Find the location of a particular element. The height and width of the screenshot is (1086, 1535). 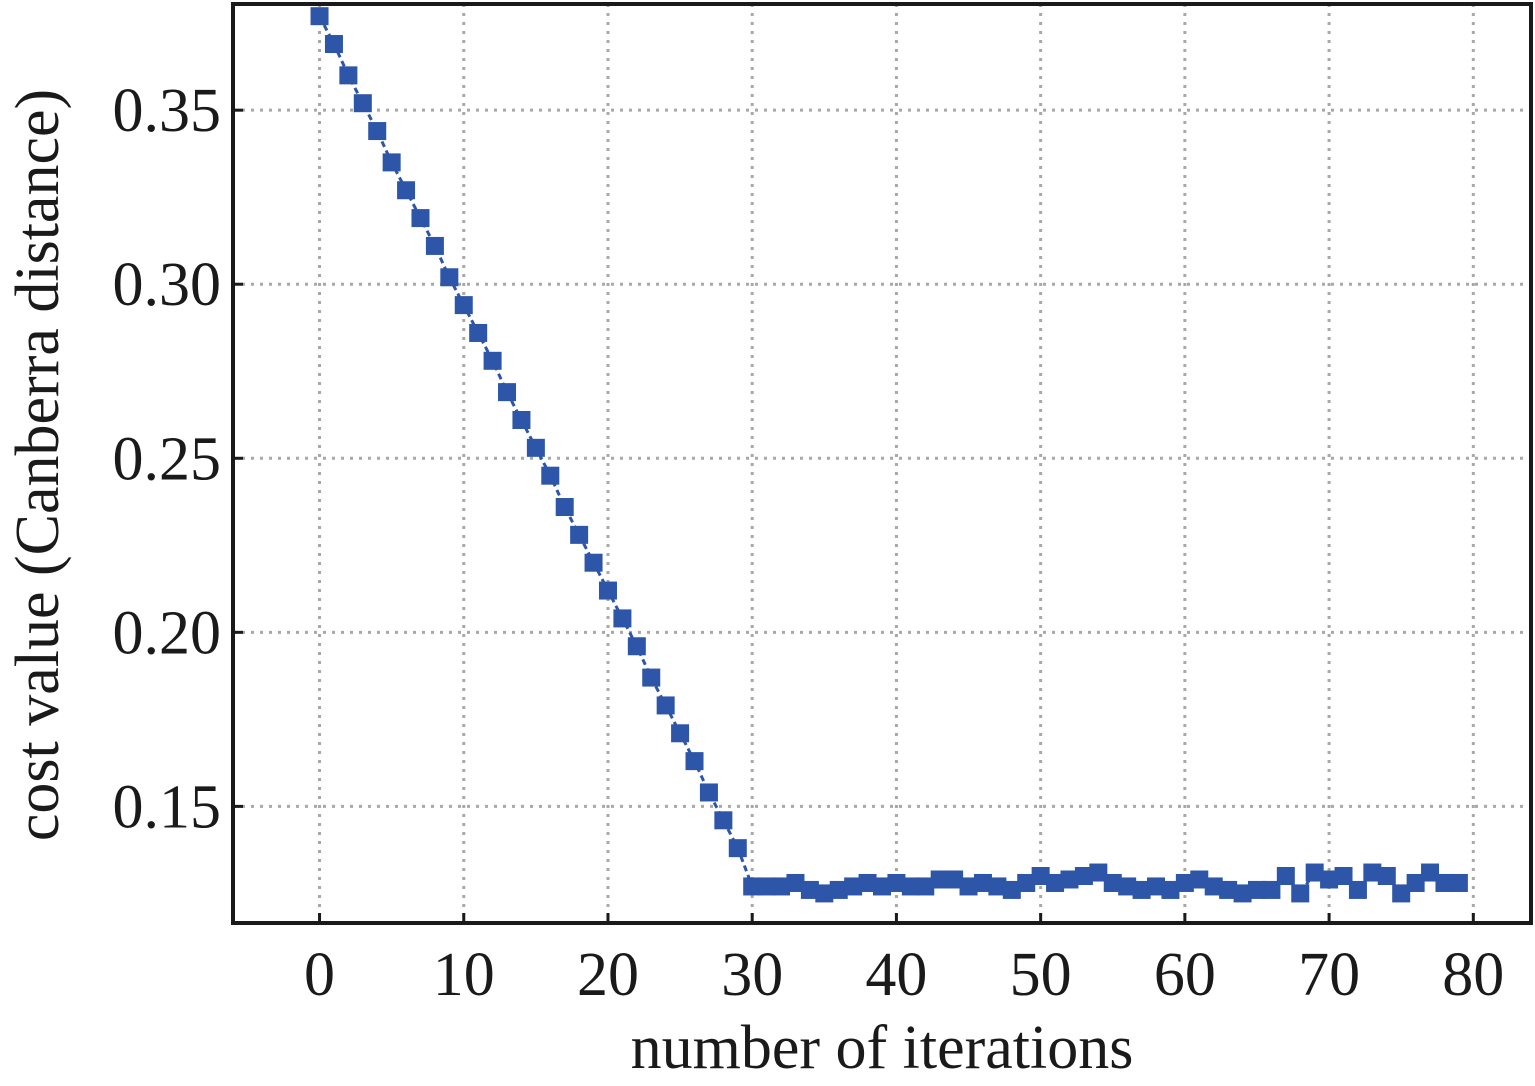

y-tick-label: 0.30 is located at coordinates (167, 285).